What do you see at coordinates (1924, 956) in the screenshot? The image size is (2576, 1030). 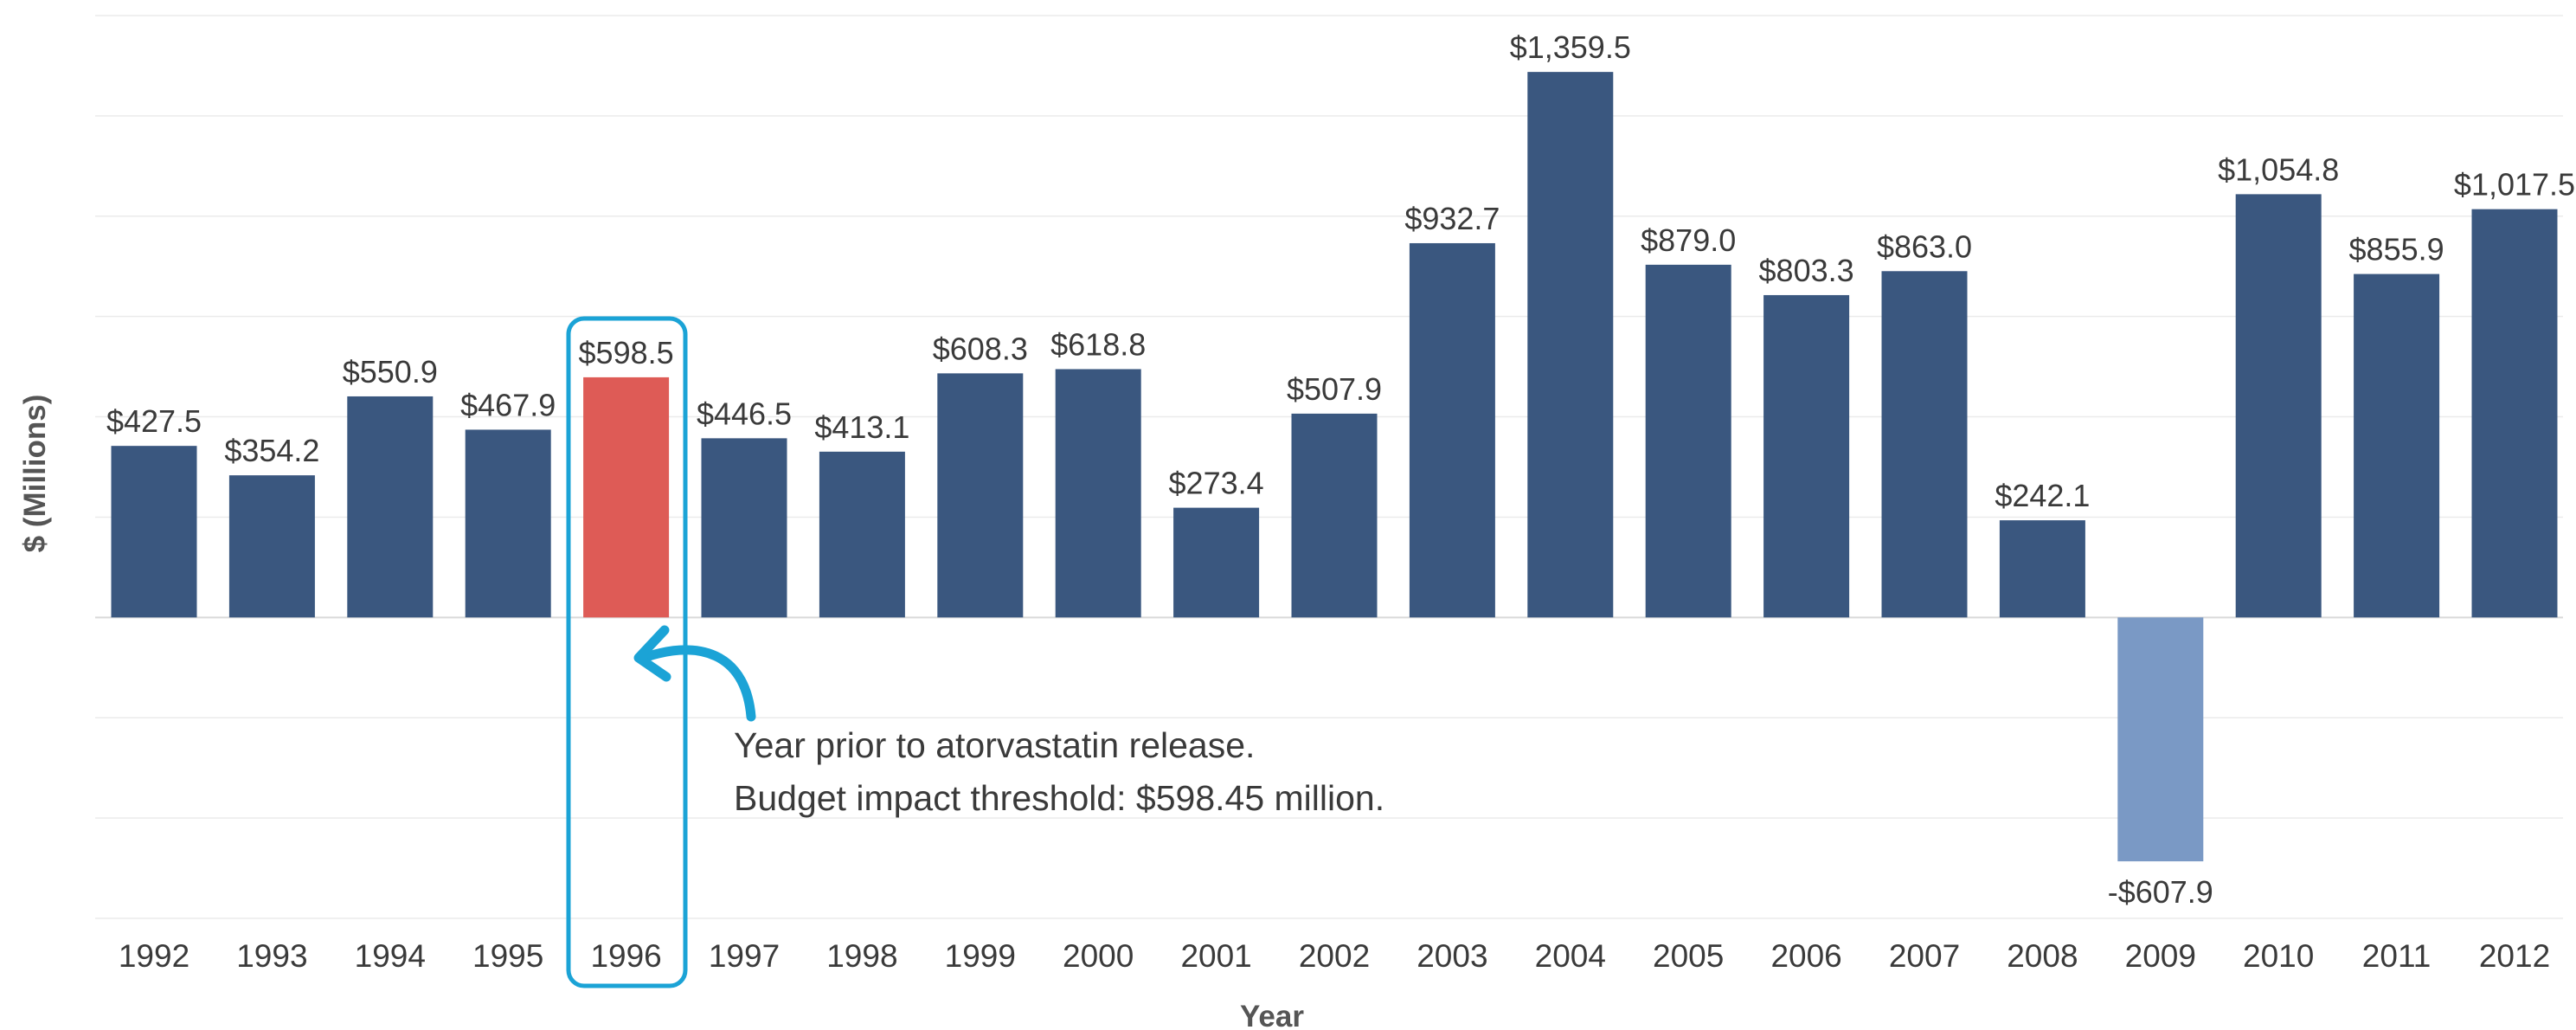 I see `x-tick-2007: 2007` at bounding box center [1924, 956].